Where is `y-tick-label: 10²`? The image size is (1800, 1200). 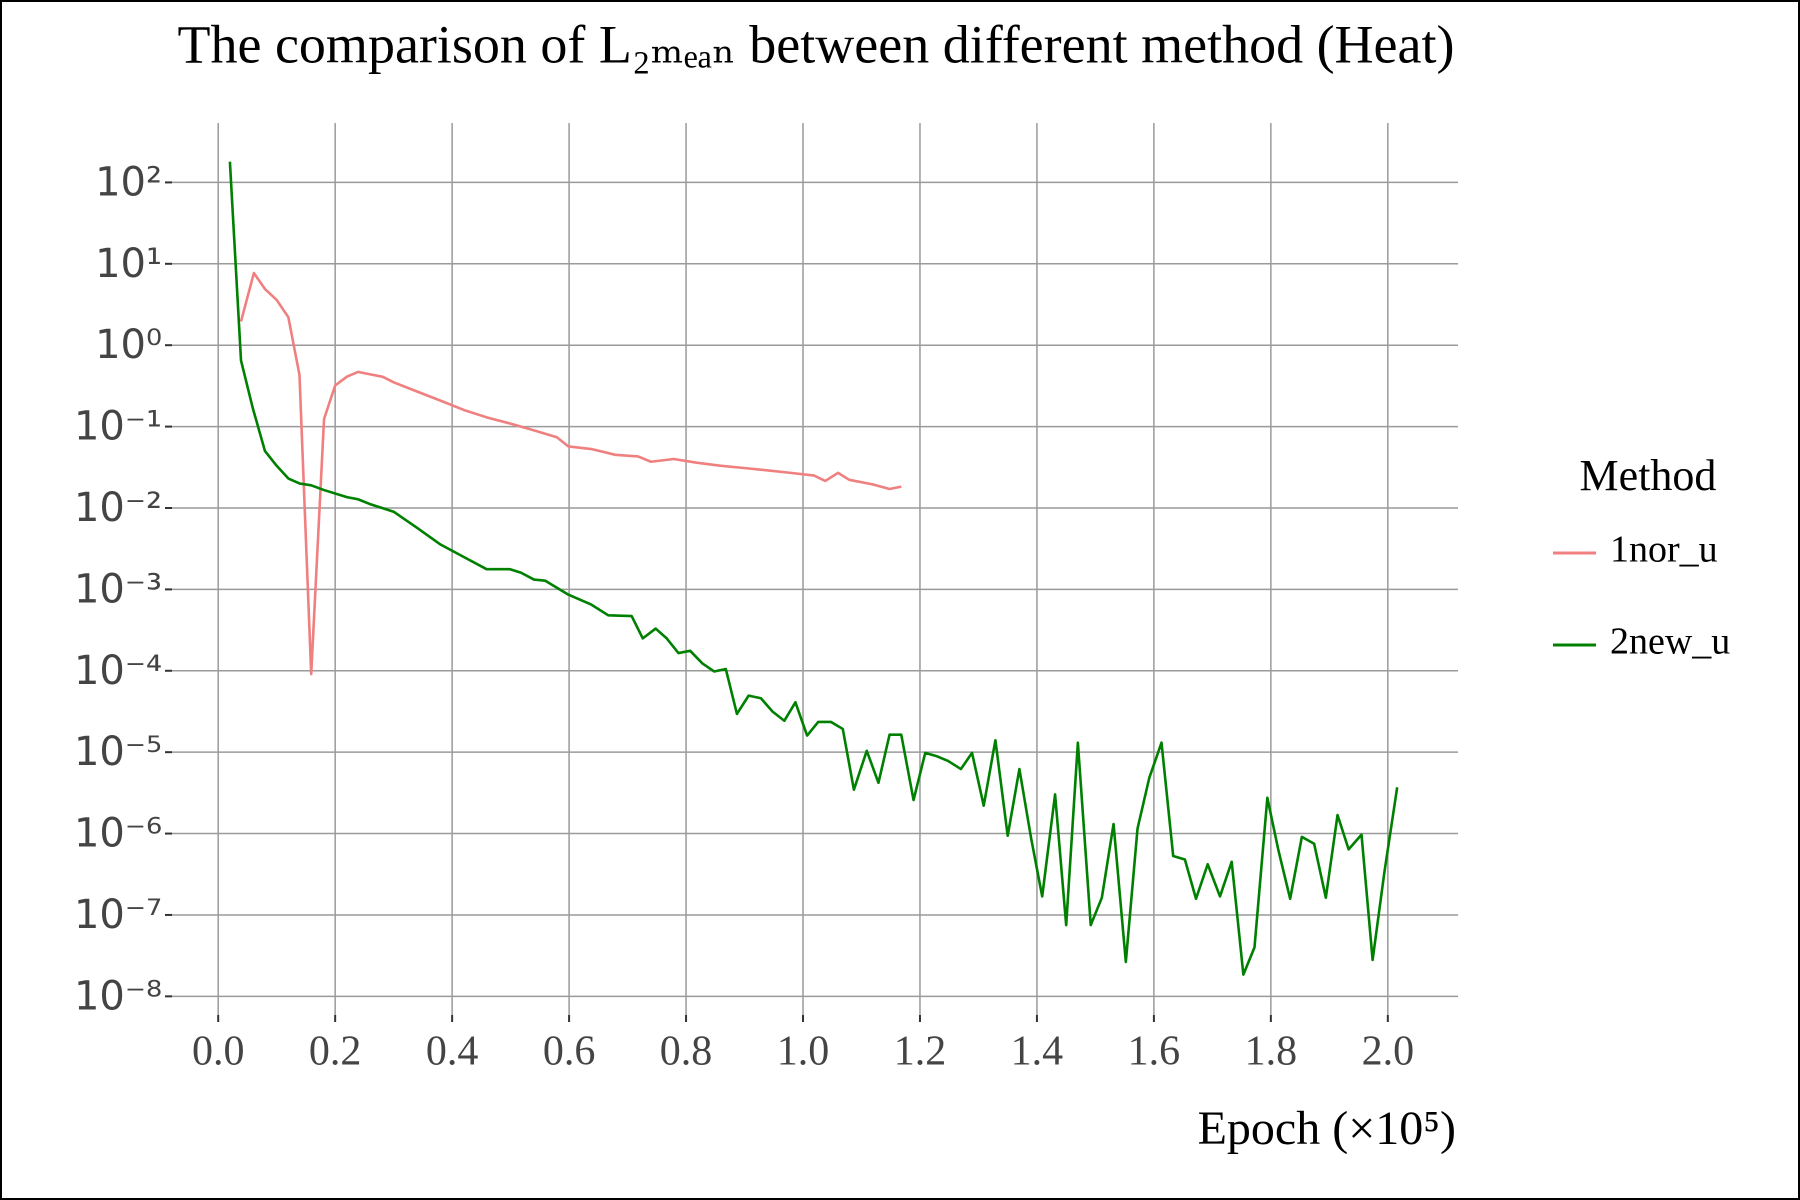
y-tick-label: 10² is located at coordinates (128, 182).